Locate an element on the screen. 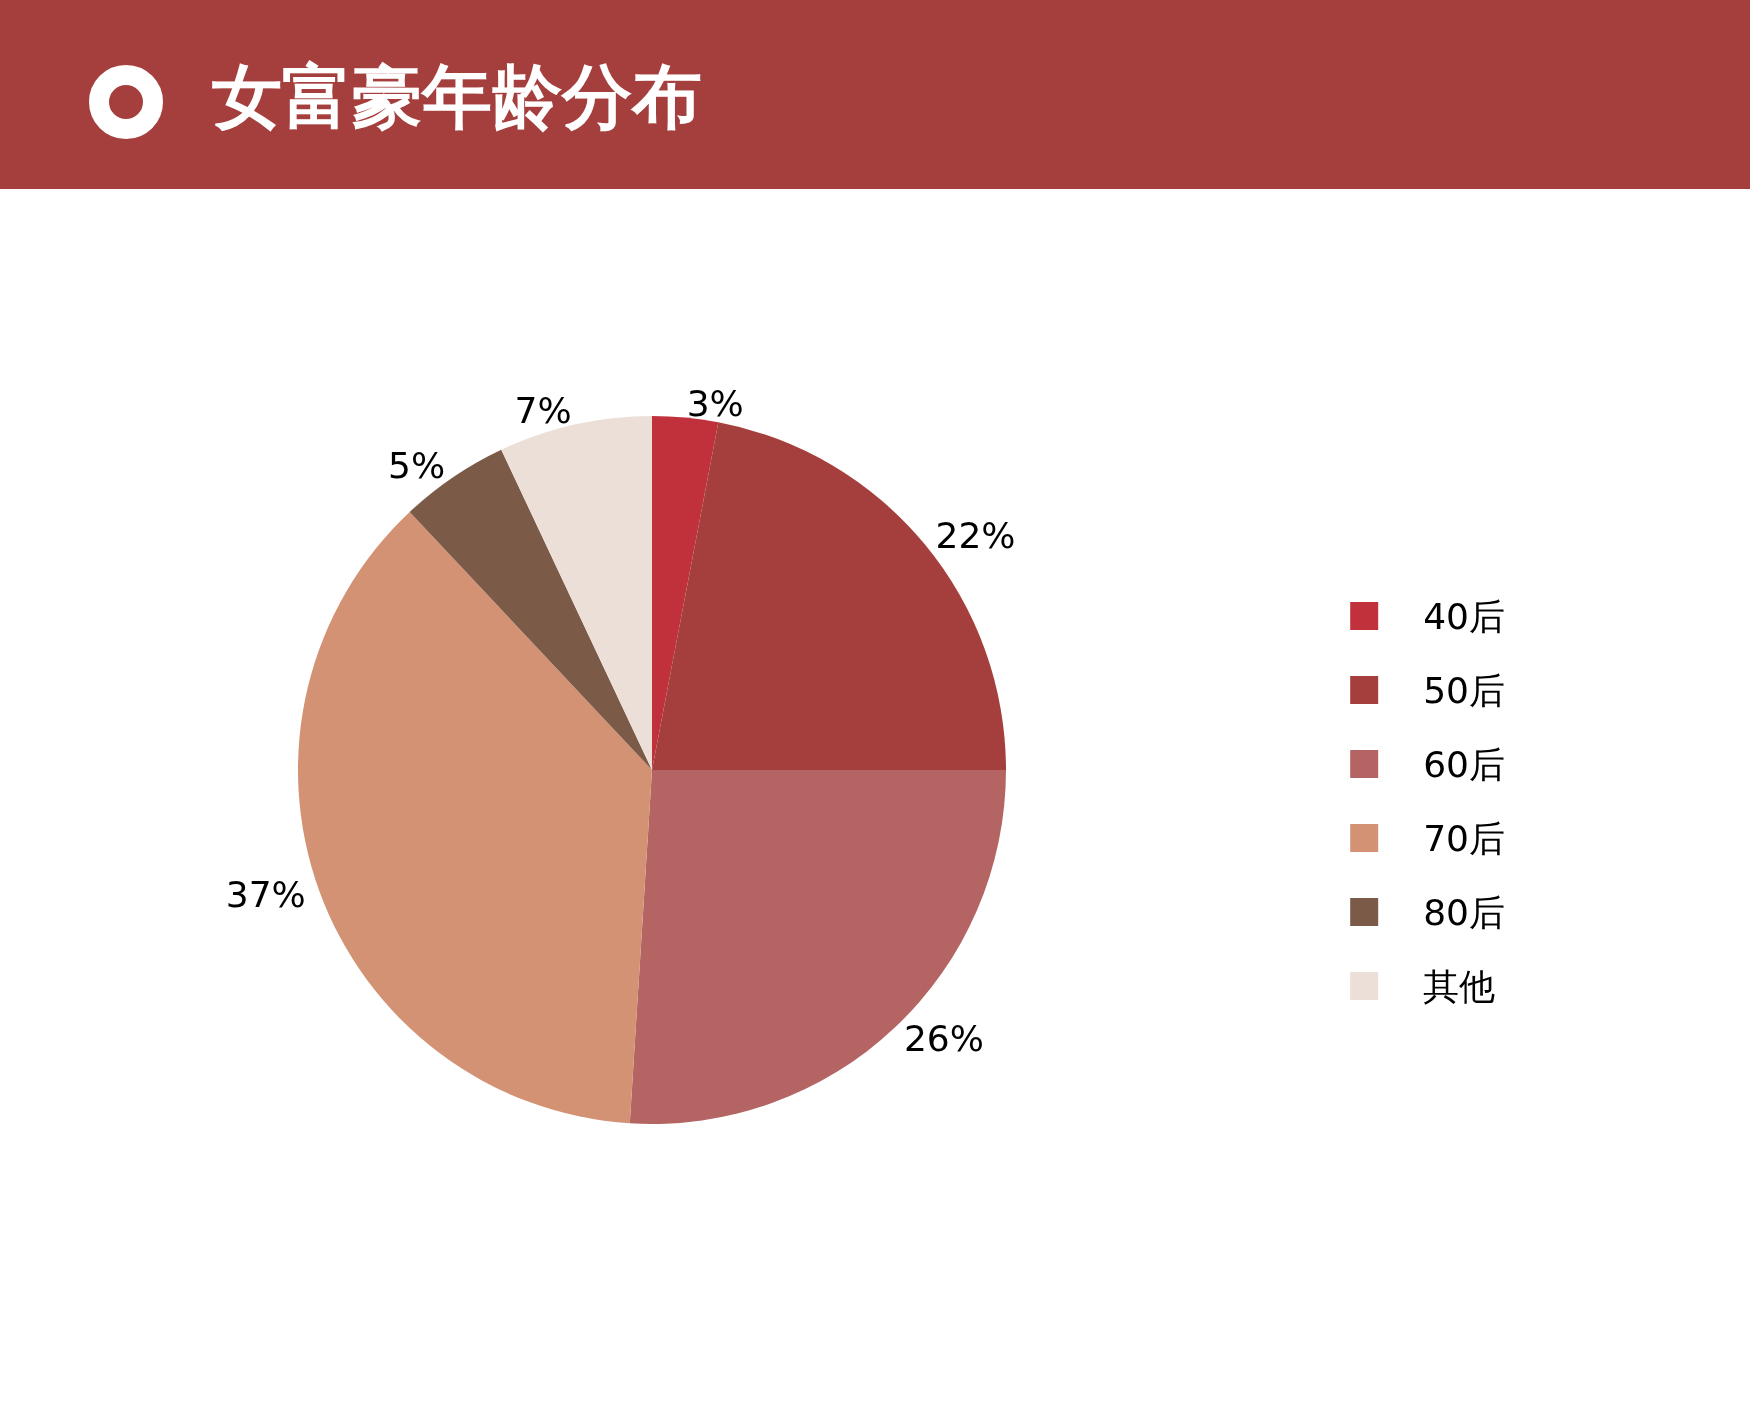 The height and width of the screenshot is (1413, 1750). legend-label: 50后 is located at coordinates (1464, 690).